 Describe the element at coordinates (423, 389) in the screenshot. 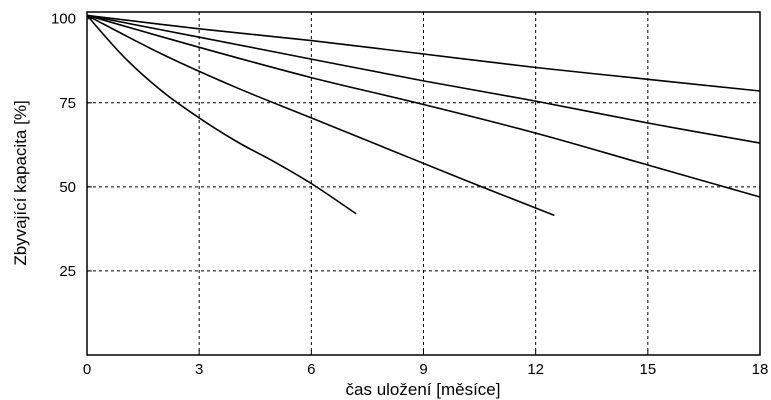

I see `x-axis-title: čas uložení [měsíce]` at that location.